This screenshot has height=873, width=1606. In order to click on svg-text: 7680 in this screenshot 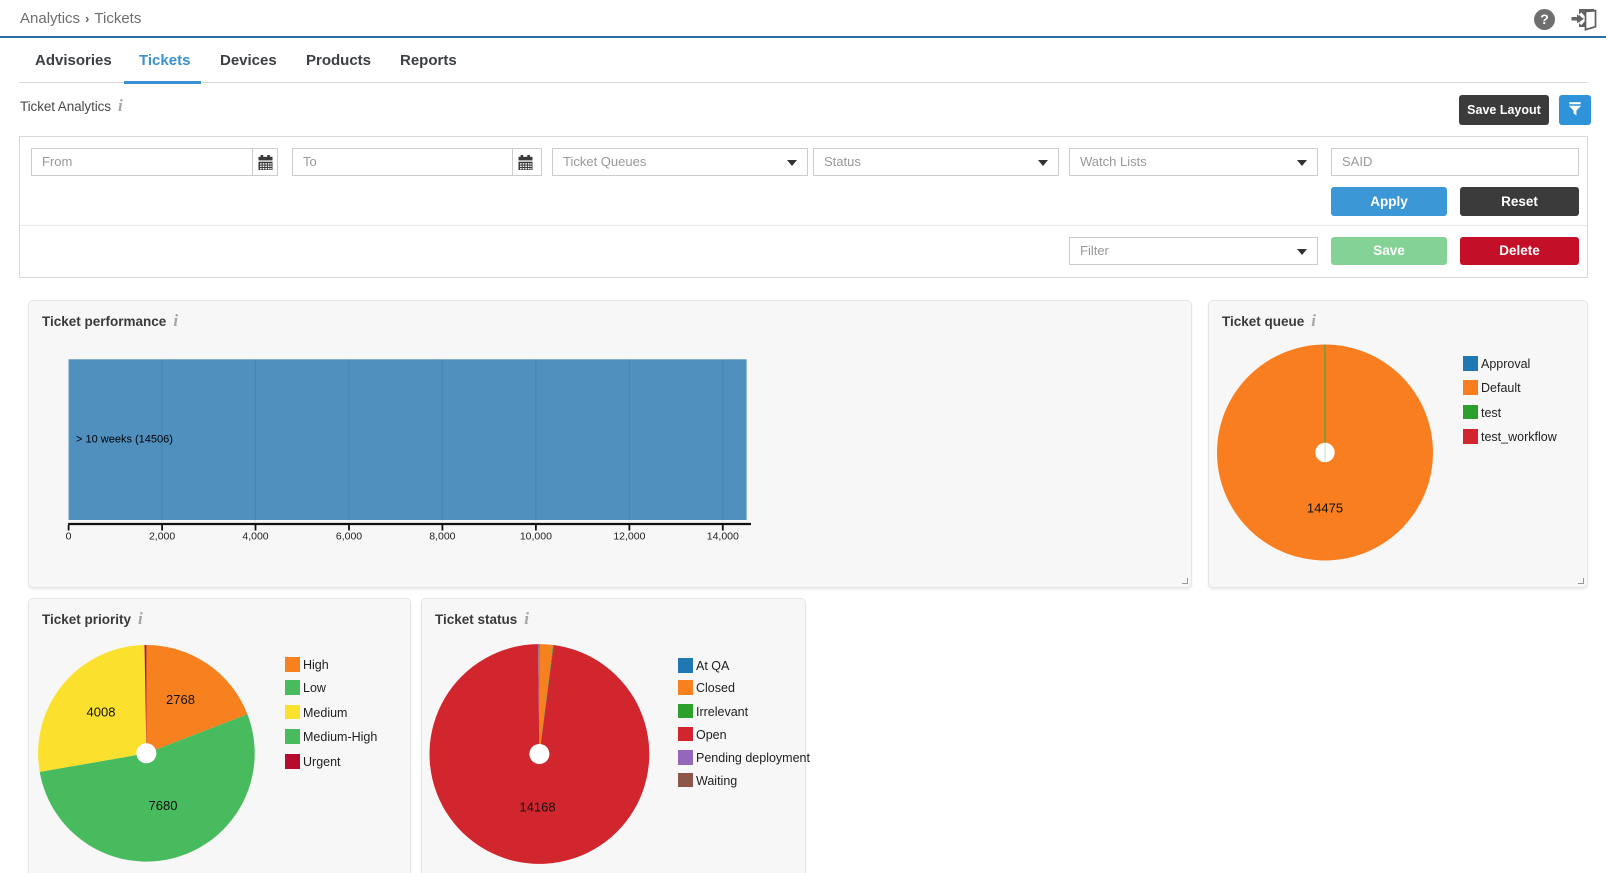, I will do `click(163, 805)`.